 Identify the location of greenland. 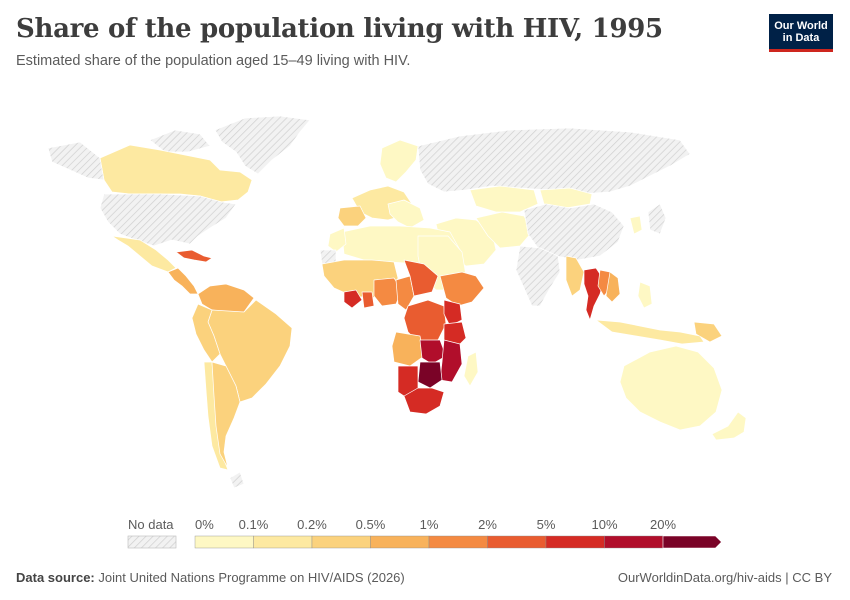
(262, 145).